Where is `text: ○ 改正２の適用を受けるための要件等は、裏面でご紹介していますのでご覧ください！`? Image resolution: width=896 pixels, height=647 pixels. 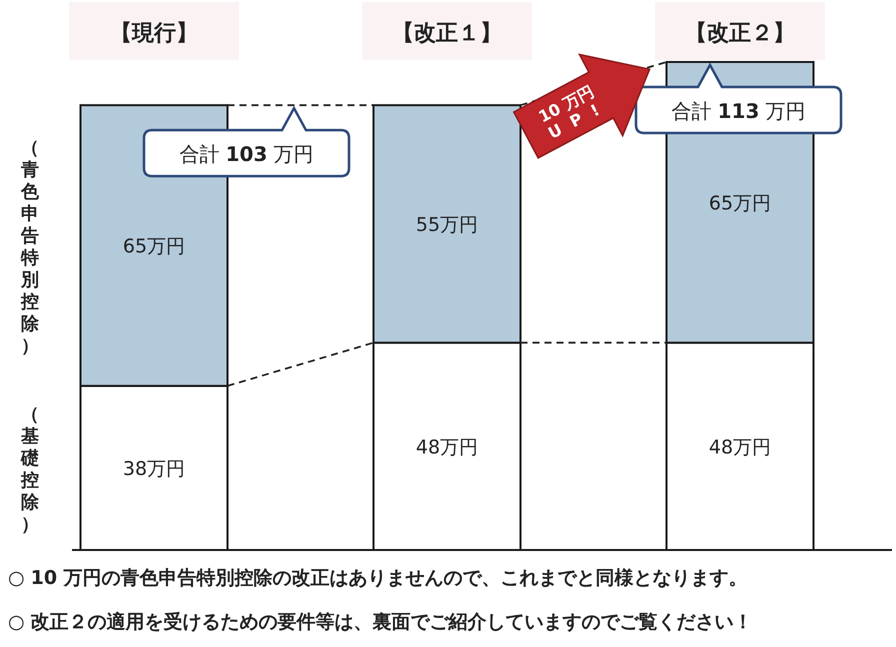
text: ○ 改正２の適用を受けるための要件等は、裏面でご紹介していますのでご覧ください！ is located at coordinates (380, 622).